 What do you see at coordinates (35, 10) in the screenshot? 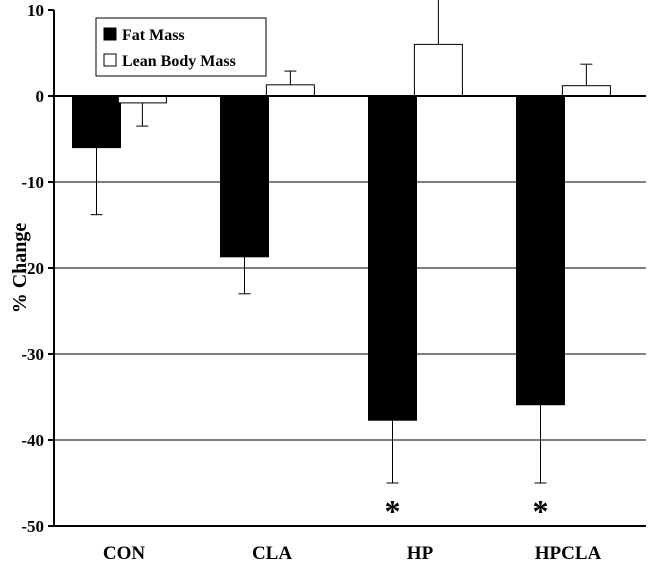
I see `y-tick-label: 10` at bounding box center [35, 10].